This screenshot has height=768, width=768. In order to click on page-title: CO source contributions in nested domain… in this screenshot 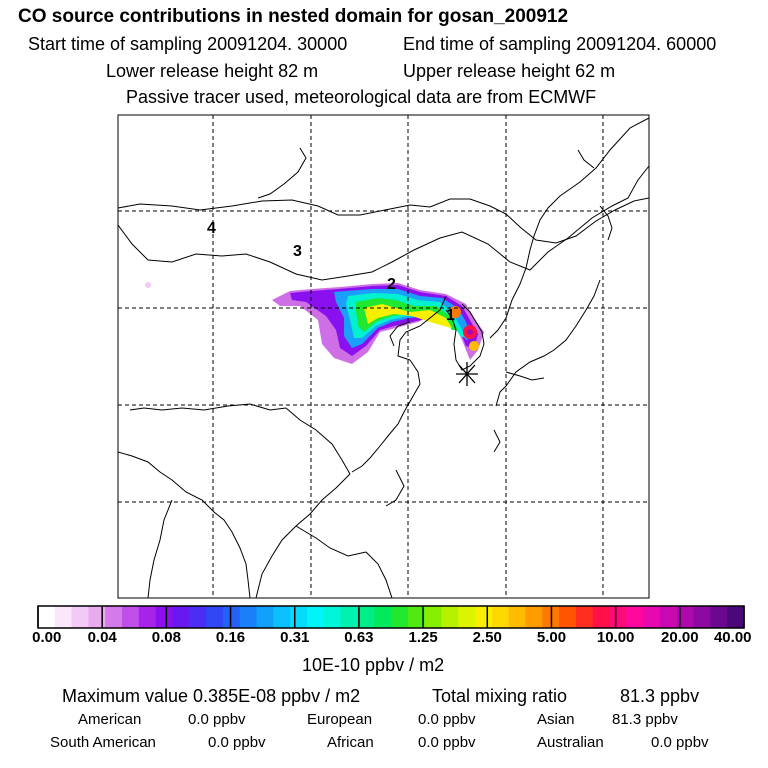, I will do `click(293, 16)`.